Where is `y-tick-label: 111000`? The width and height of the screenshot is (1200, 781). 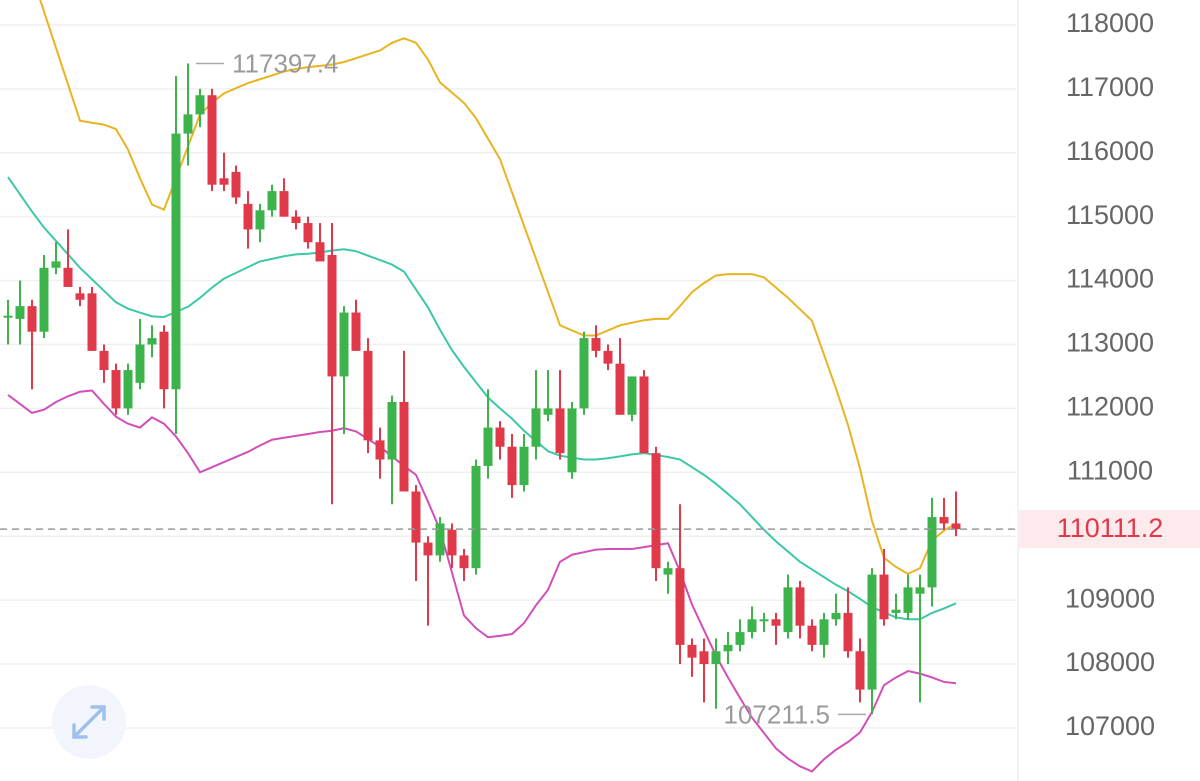
y-tick-label: 111000 is located at coordinates (1110, 470).